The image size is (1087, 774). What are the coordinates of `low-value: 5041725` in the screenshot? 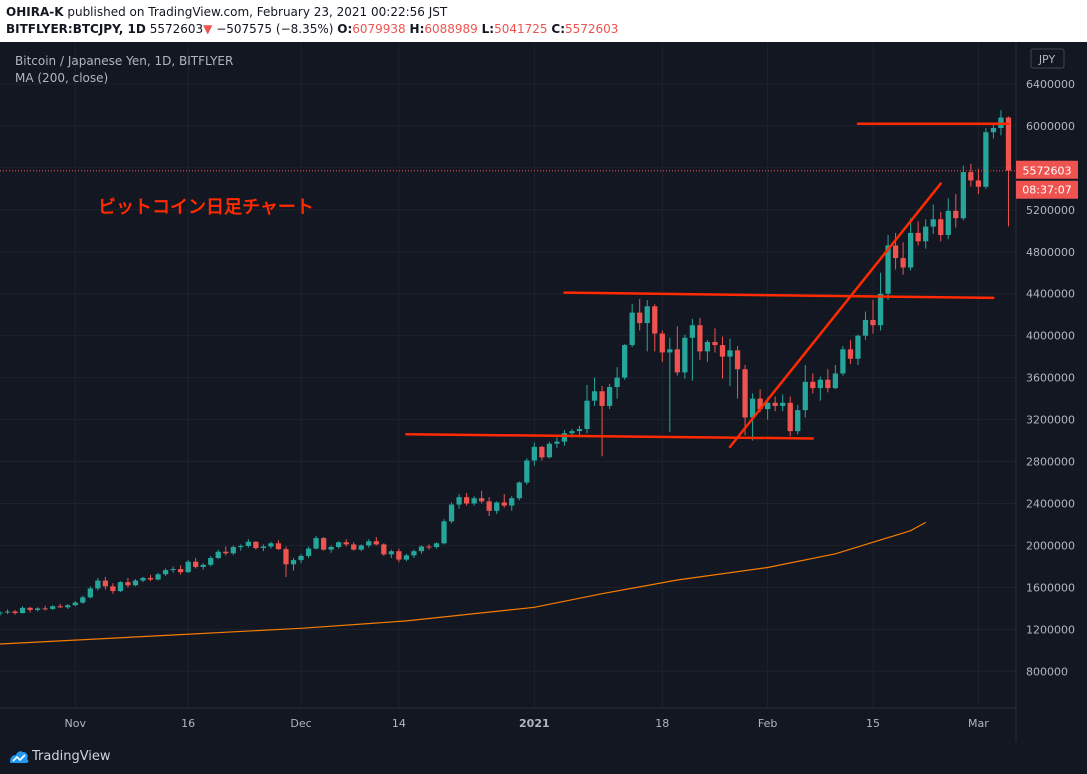 It's located at (521, 29).